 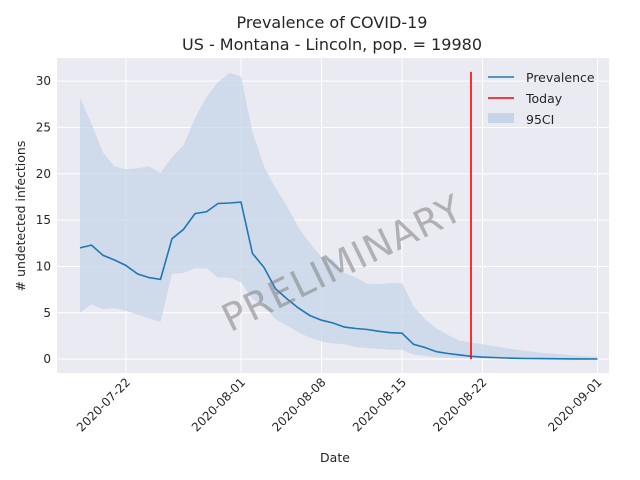 What do you see at coordinates (459, 404) in the screenshot?
I see `x-tick-label: 2020-08-22` at bounding box center [459, 404].